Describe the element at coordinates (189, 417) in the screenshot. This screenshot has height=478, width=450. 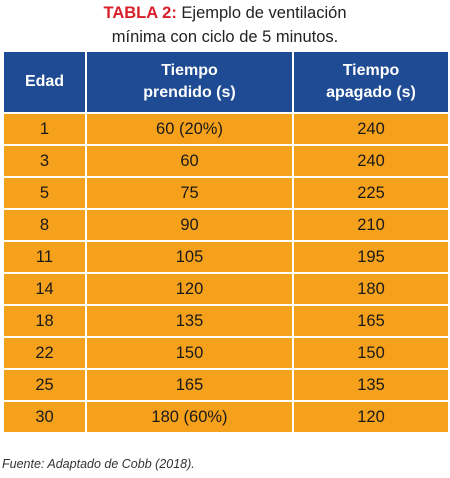
I see `table-cell: 180 (60%)` at that location.